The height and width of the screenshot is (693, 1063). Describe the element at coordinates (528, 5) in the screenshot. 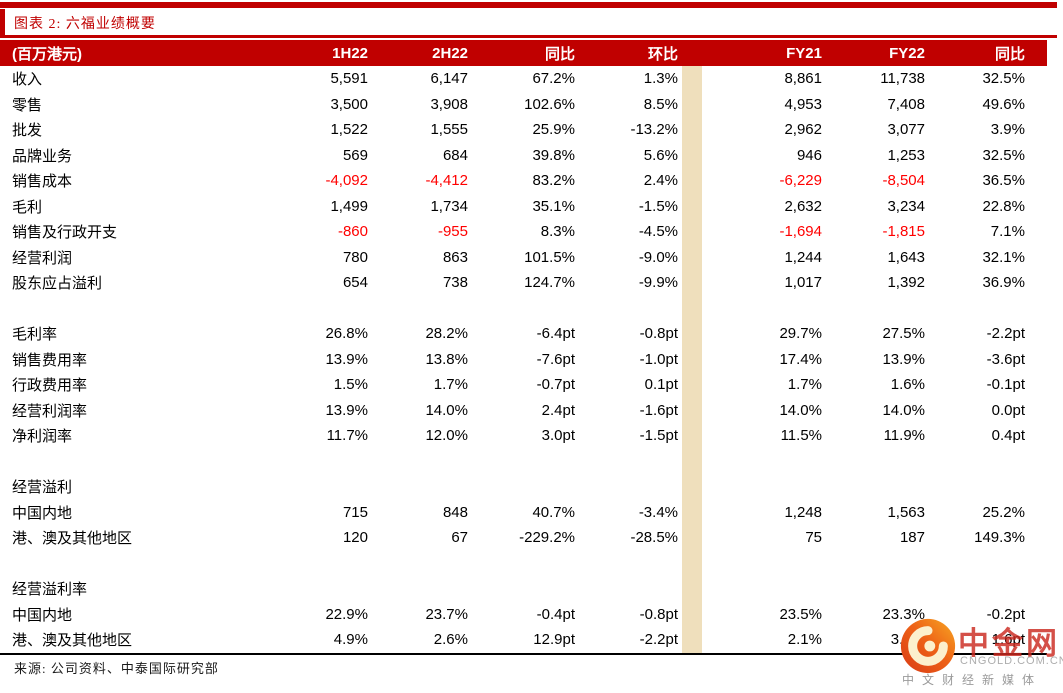

I see `top-rule` at that location.